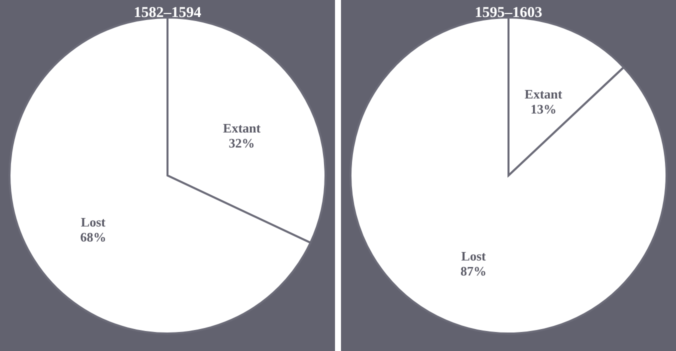 The width and height of the screenshot is (676, 351). I want to click on data-label: 68%, so click(93, 237).